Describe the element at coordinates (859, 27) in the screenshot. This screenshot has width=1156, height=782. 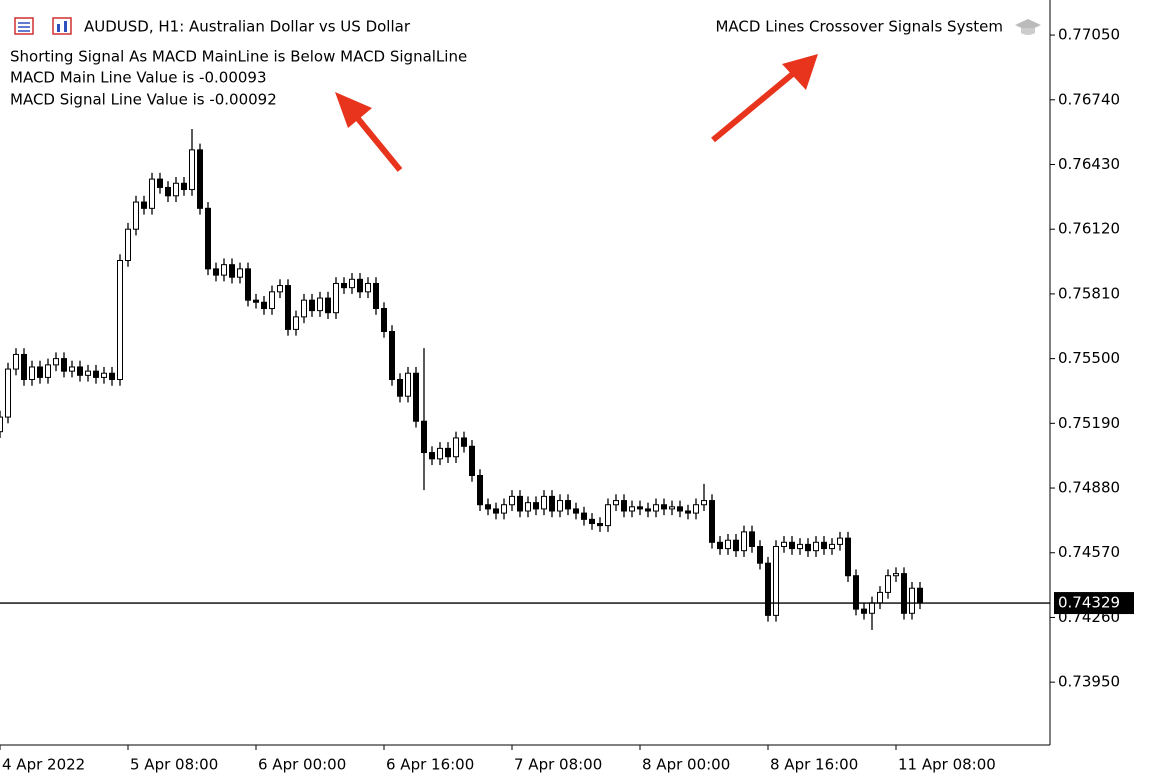
I see `indicator-name: MACD Lines Crossover Signals System` at that location.